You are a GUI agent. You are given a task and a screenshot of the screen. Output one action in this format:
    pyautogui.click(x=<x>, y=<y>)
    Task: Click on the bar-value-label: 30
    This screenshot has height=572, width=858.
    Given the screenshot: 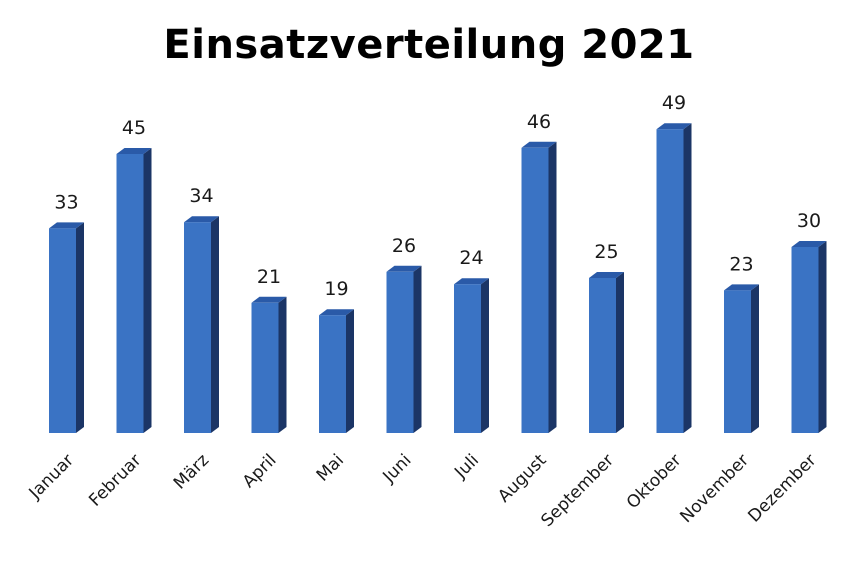 What is the action you would take?
    pyautogui.click(x=809, y=221)
    